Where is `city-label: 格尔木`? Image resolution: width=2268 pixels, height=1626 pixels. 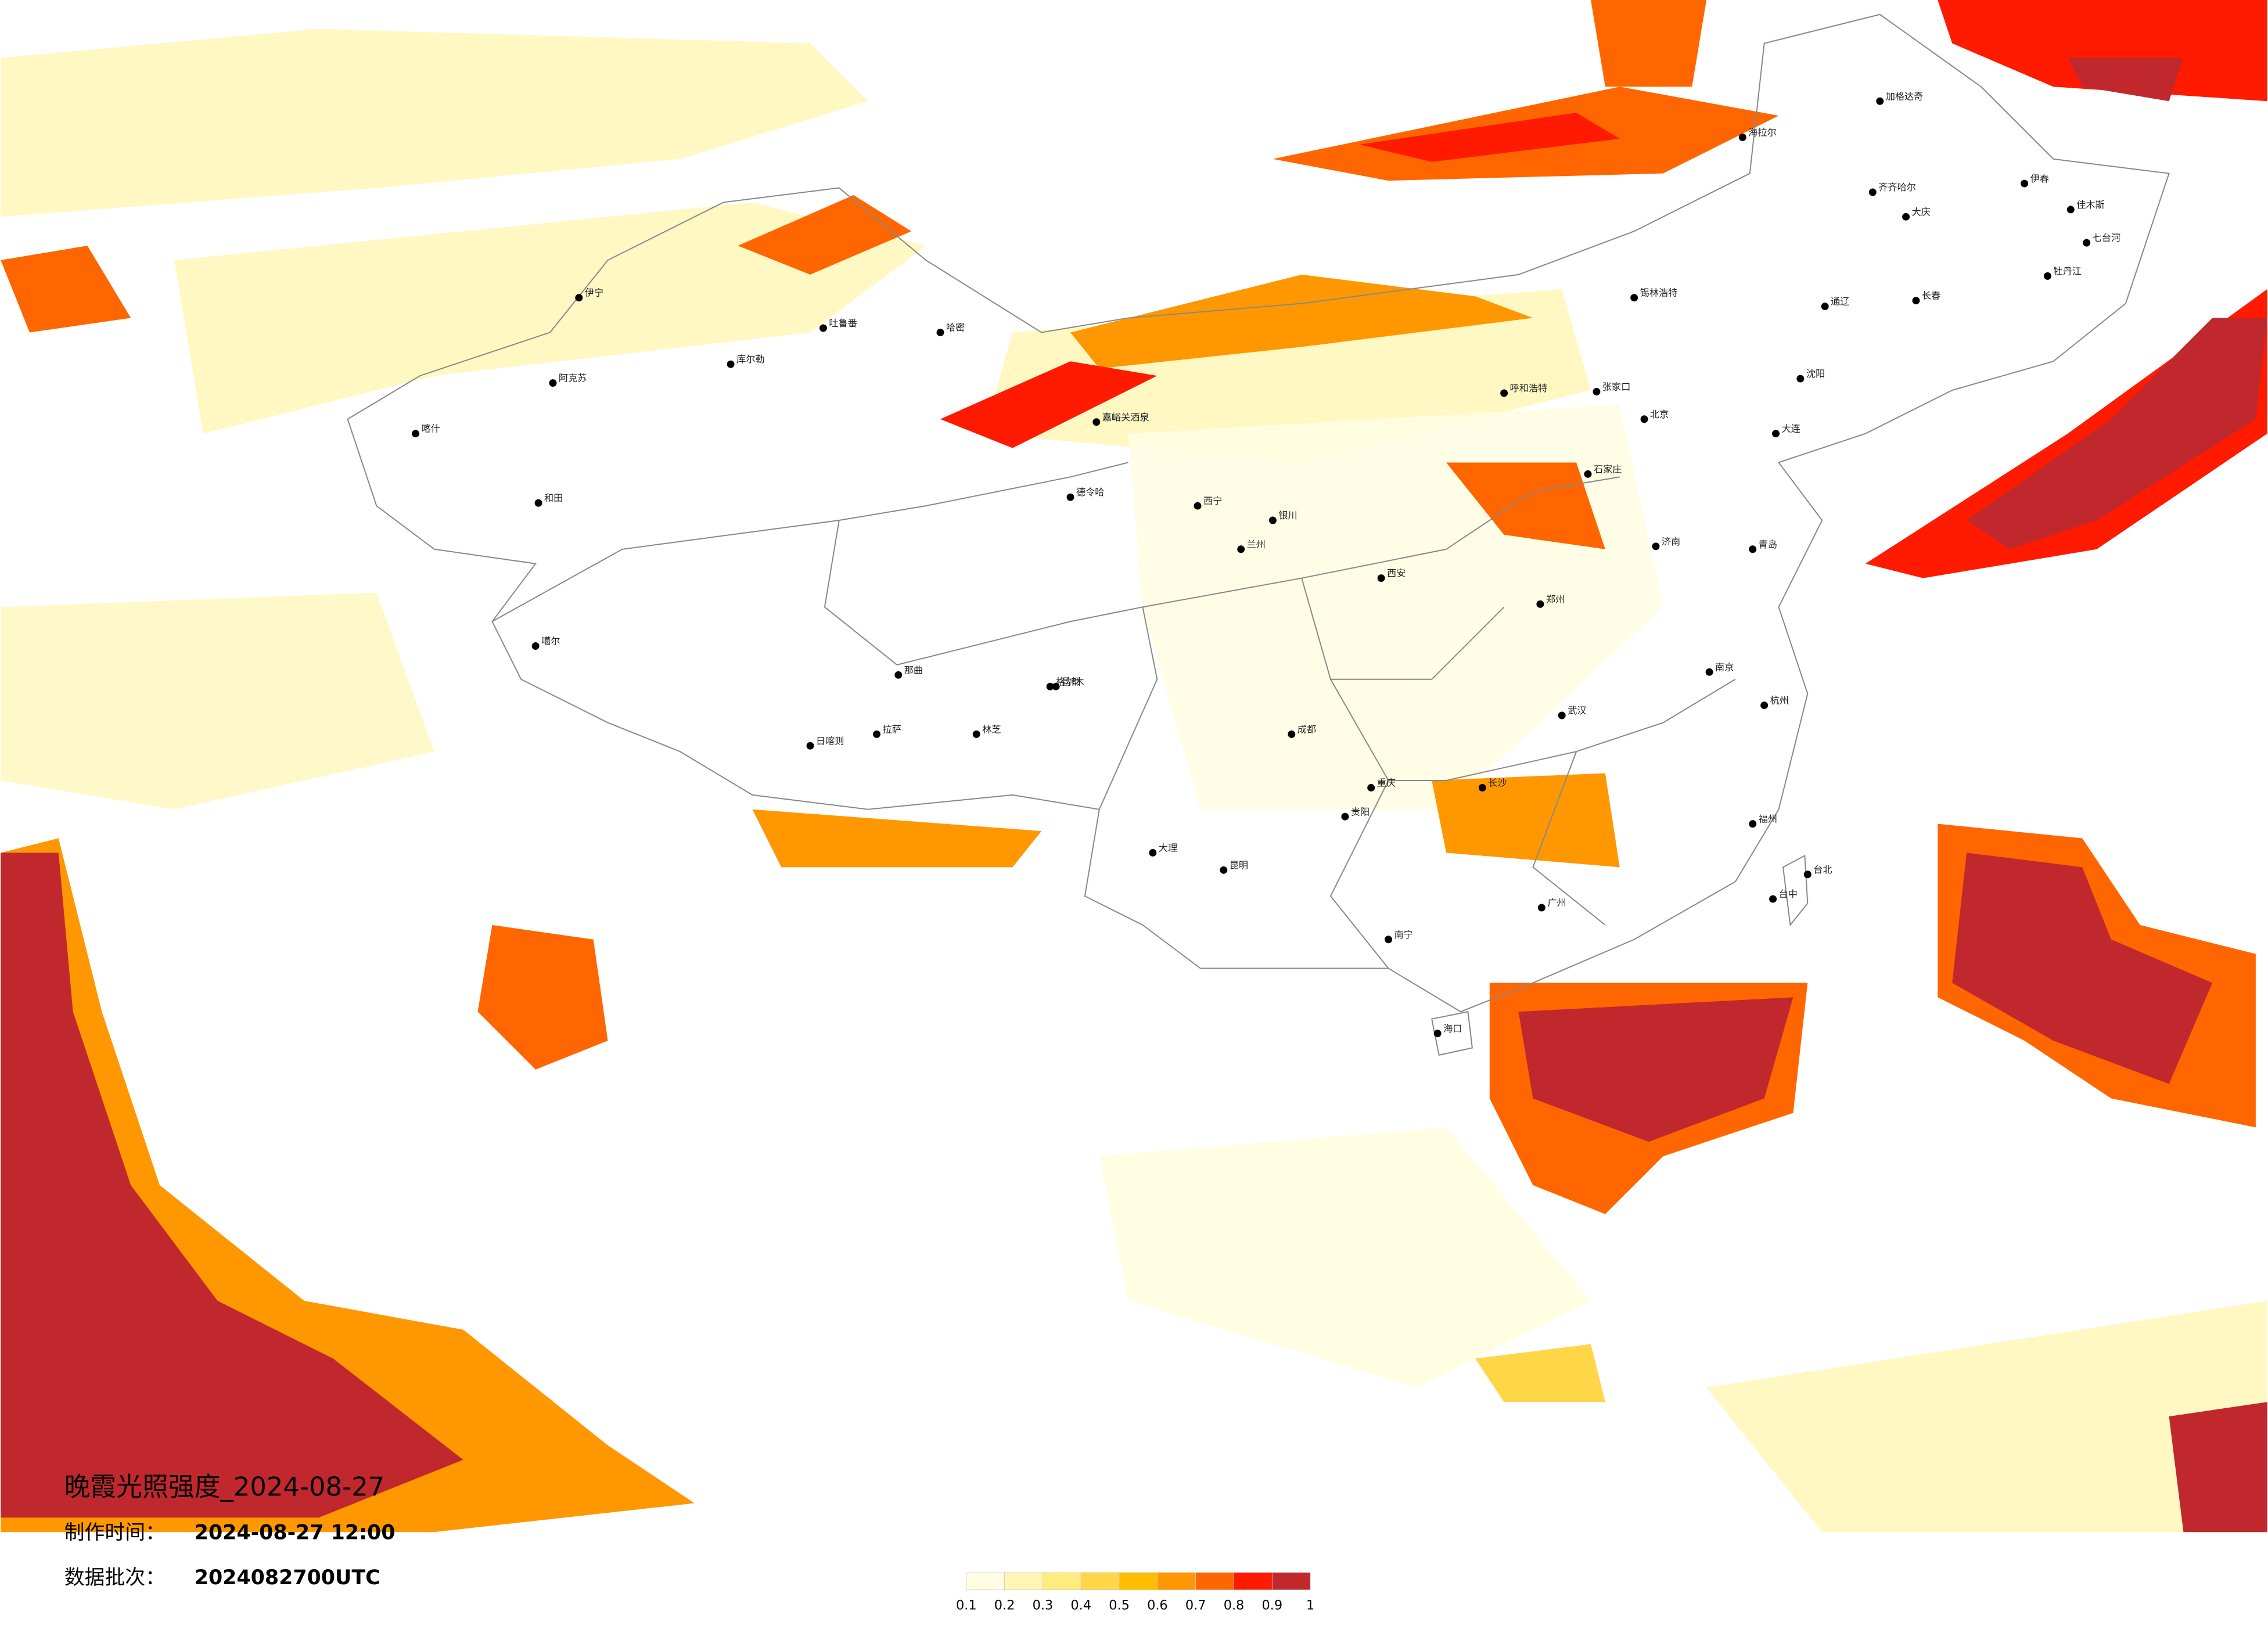
city-label: 格尔木 is located at coordinates (1070, 681).